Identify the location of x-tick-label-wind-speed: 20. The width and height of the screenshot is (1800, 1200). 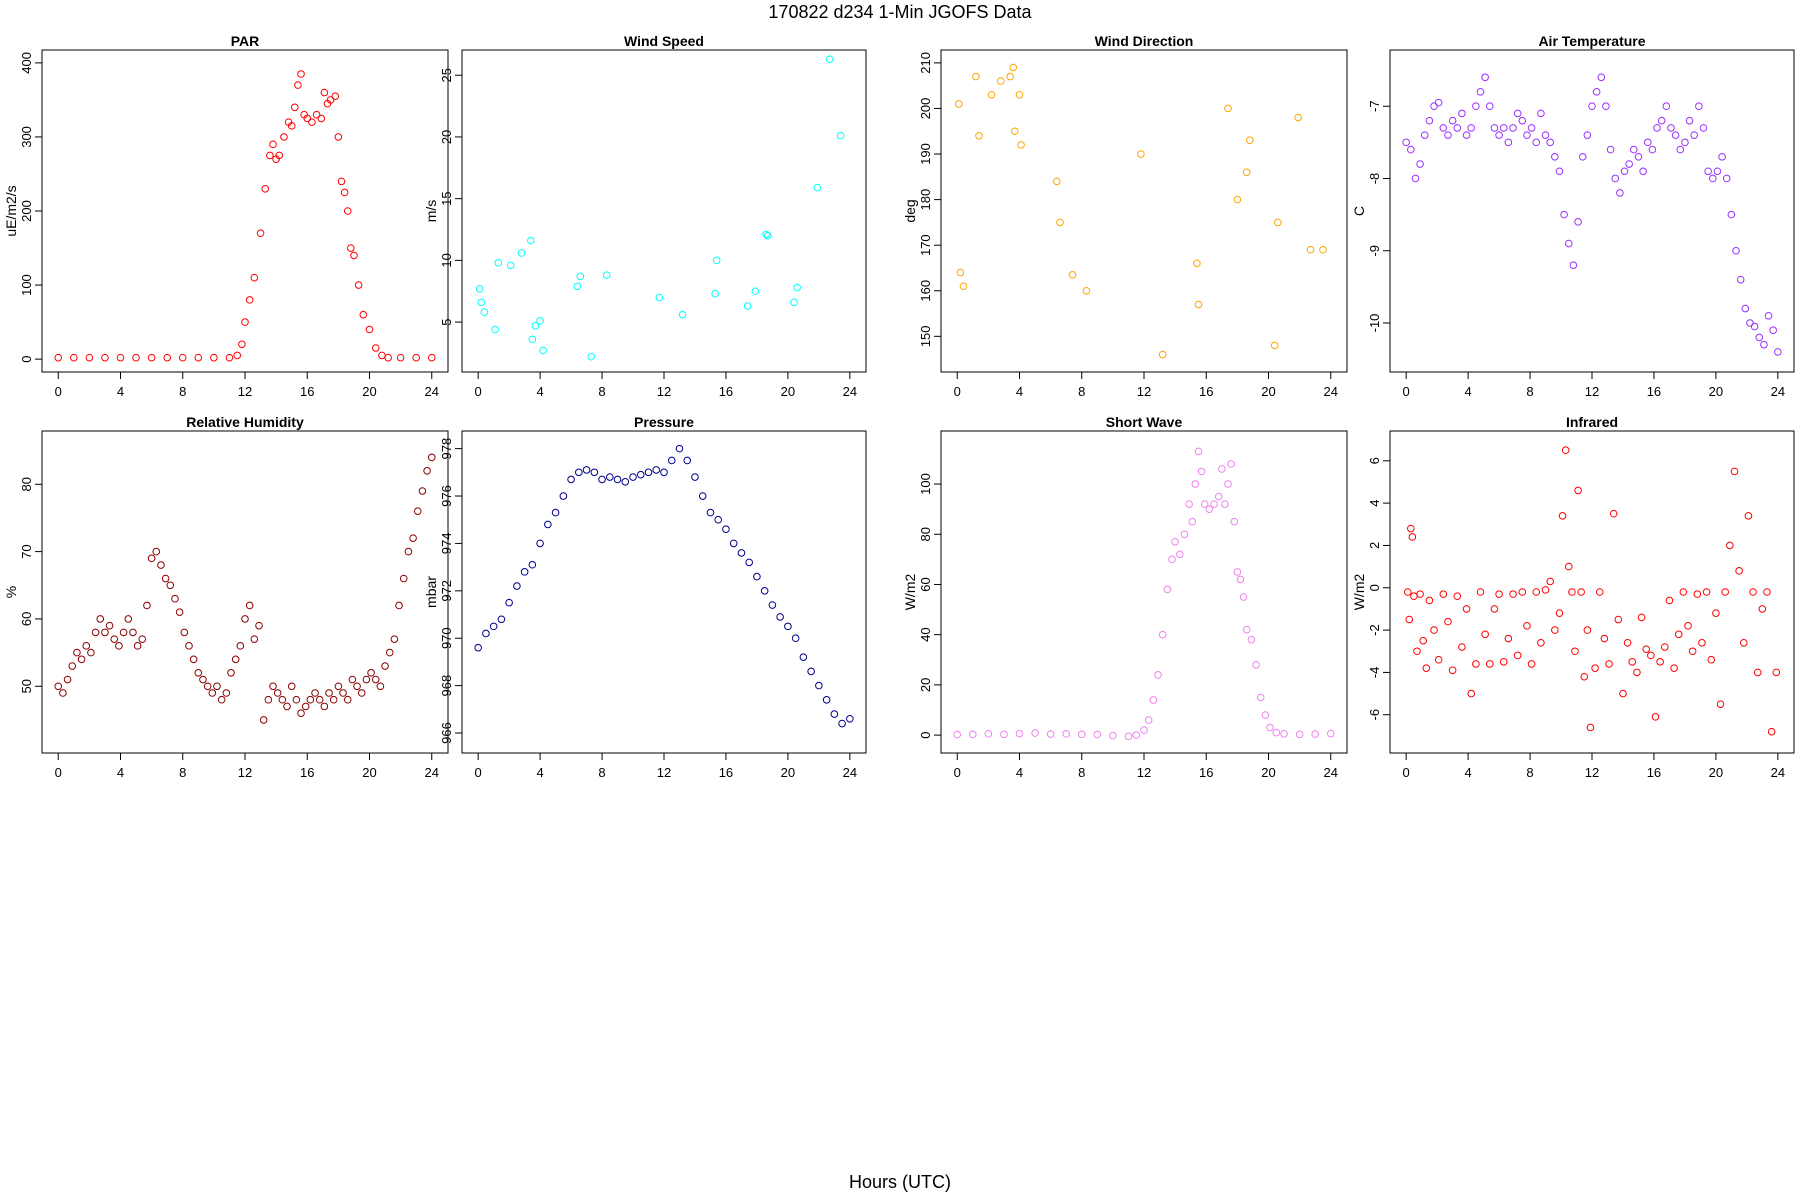
(788, 391).